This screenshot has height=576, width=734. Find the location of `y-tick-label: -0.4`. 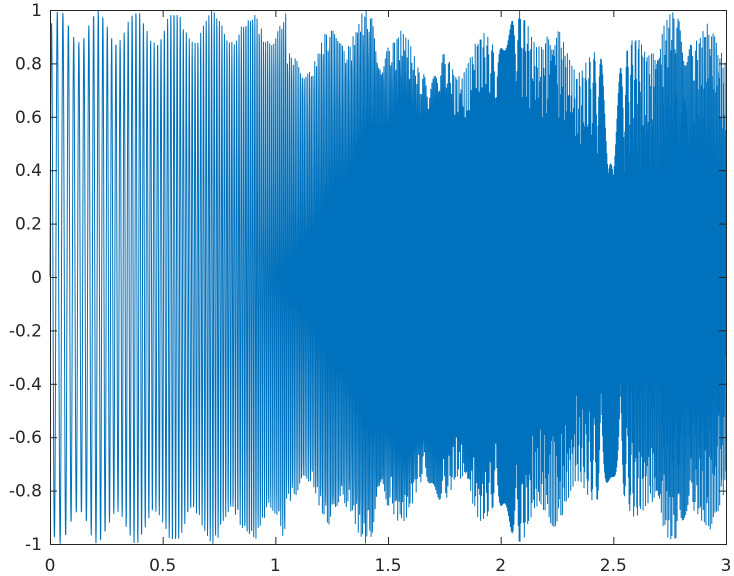

y-tick-label: -0.4 is located at coordinates (25, 385).